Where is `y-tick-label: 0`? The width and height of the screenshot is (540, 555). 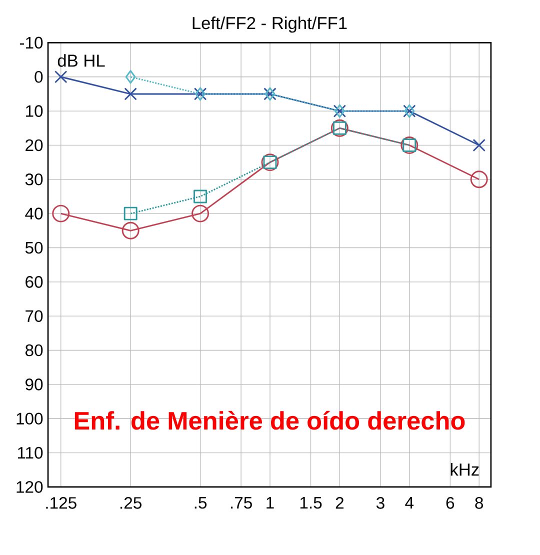
y-tick-label: 0 is located at coordinates (38, 76).